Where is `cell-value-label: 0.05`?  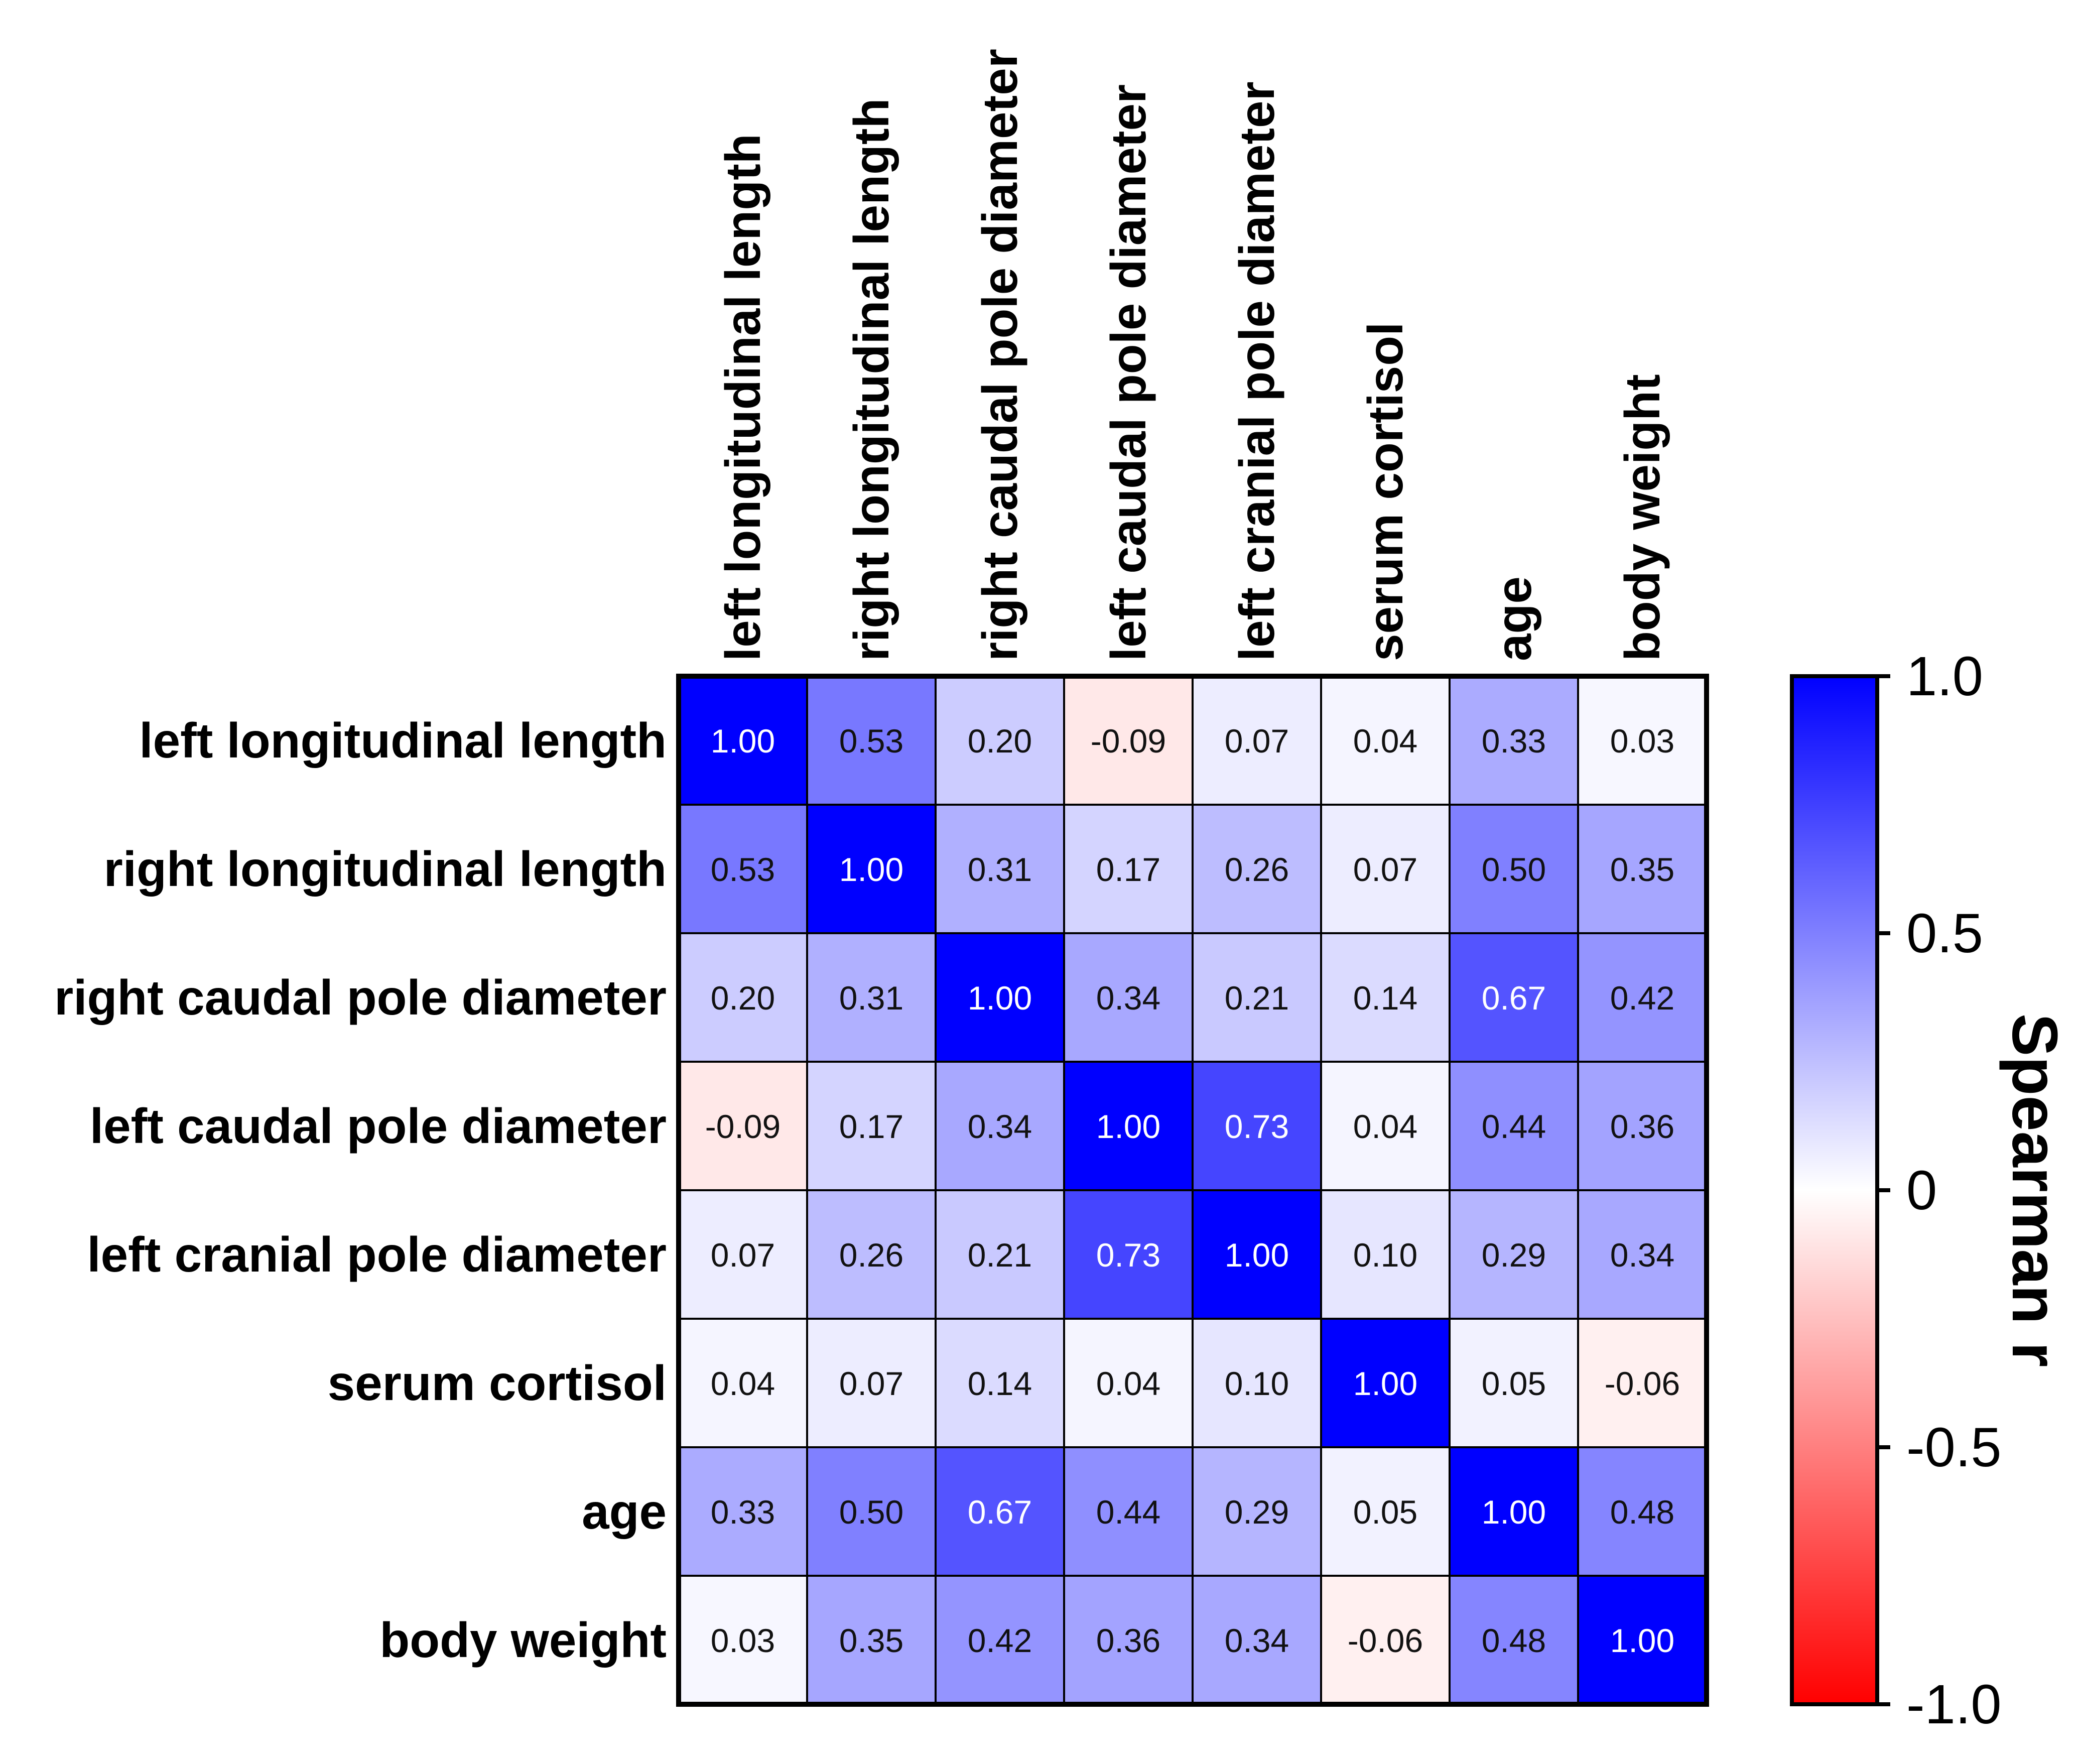 cell-value-label: 0.05 is located at coordinates (1514, 1383).